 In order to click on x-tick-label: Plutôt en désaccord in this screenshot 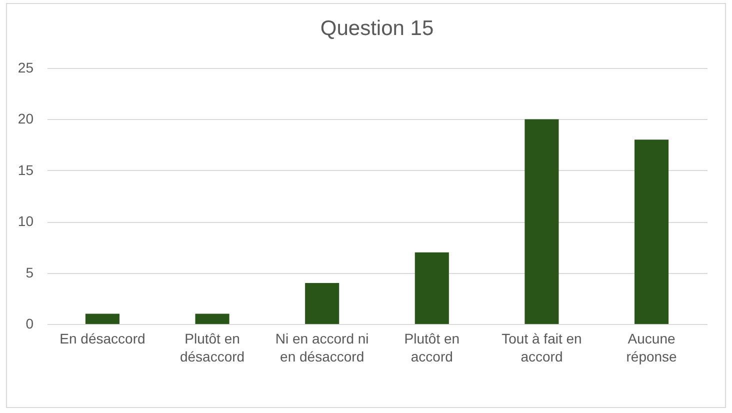, I will do `click(212, 347)`.